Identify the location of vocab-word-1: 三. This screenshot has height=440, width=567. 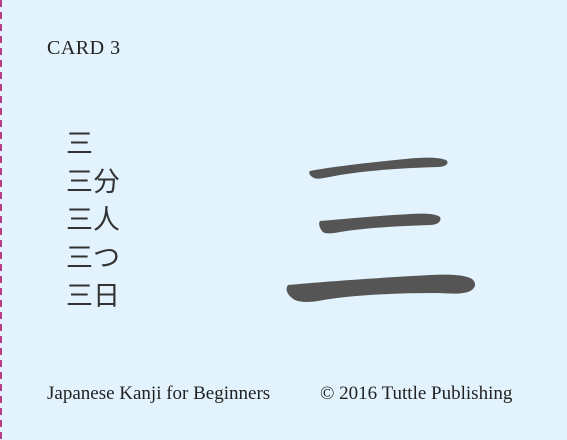
(79, 144).